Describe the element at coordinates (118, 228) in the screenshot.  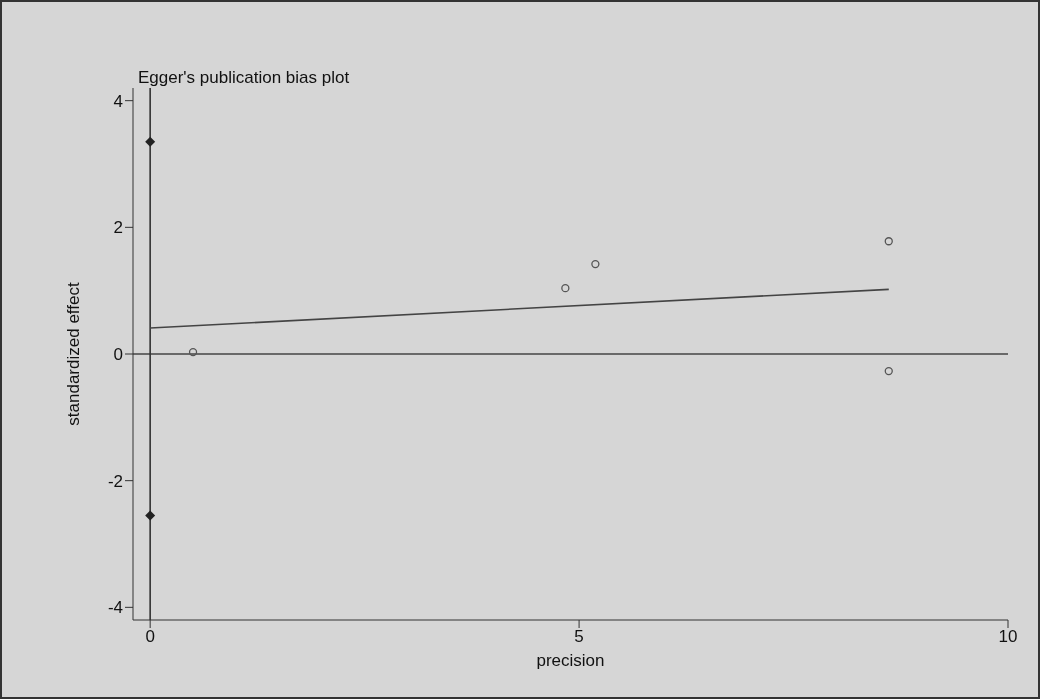
I see `y-tick-label: 2` at that location.